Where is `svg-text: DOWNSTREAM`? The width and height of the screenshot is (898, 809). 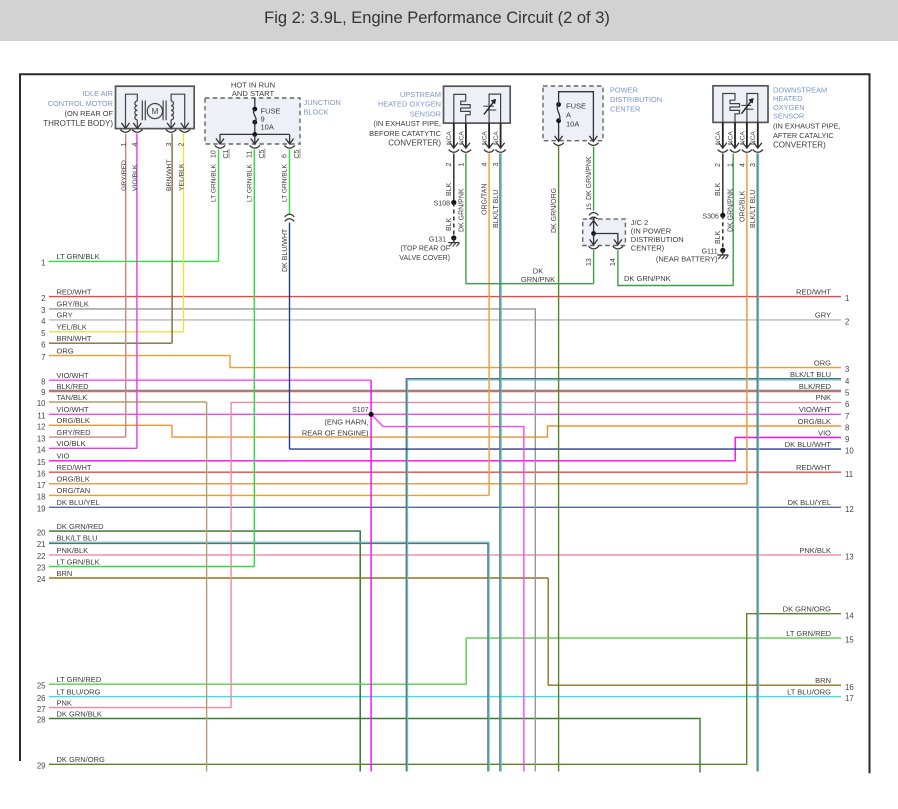 svg-text: DOWNSTREAM is located at coordinates (800, 90).